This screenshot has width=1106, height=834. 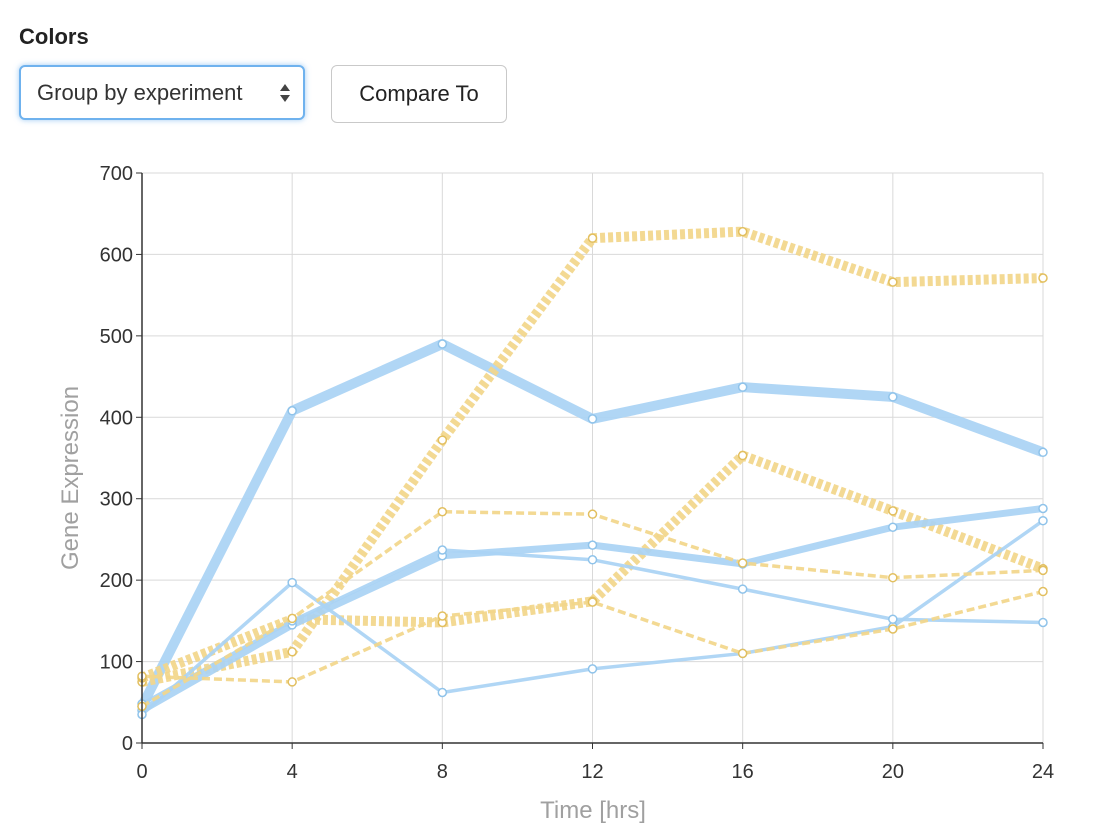 What do you see at coordinates (593, 810) in the screenshot?
I see `x-axis-title: Time [hrs]` at bounding box center [593, 810].